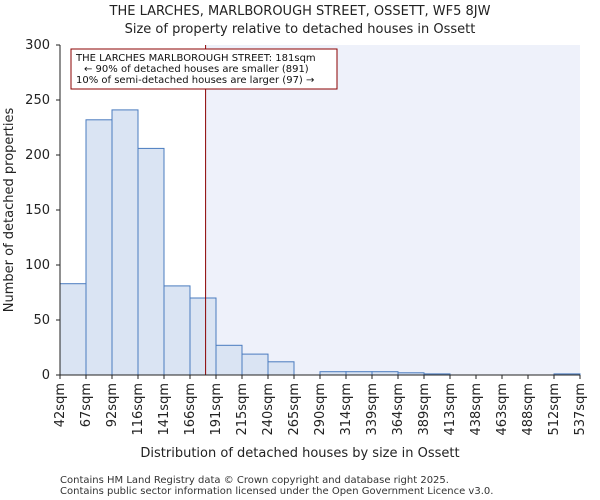  What do you see at coordinates (37, 45) in the screenshot?
I see `y-tick-label-300: 300` at bounding box center [37, 45].